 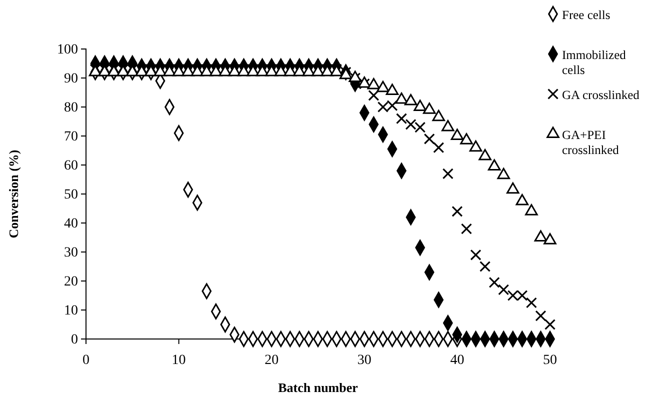 I want to click on y-tick-label: 10, so click(x=71, y=310).